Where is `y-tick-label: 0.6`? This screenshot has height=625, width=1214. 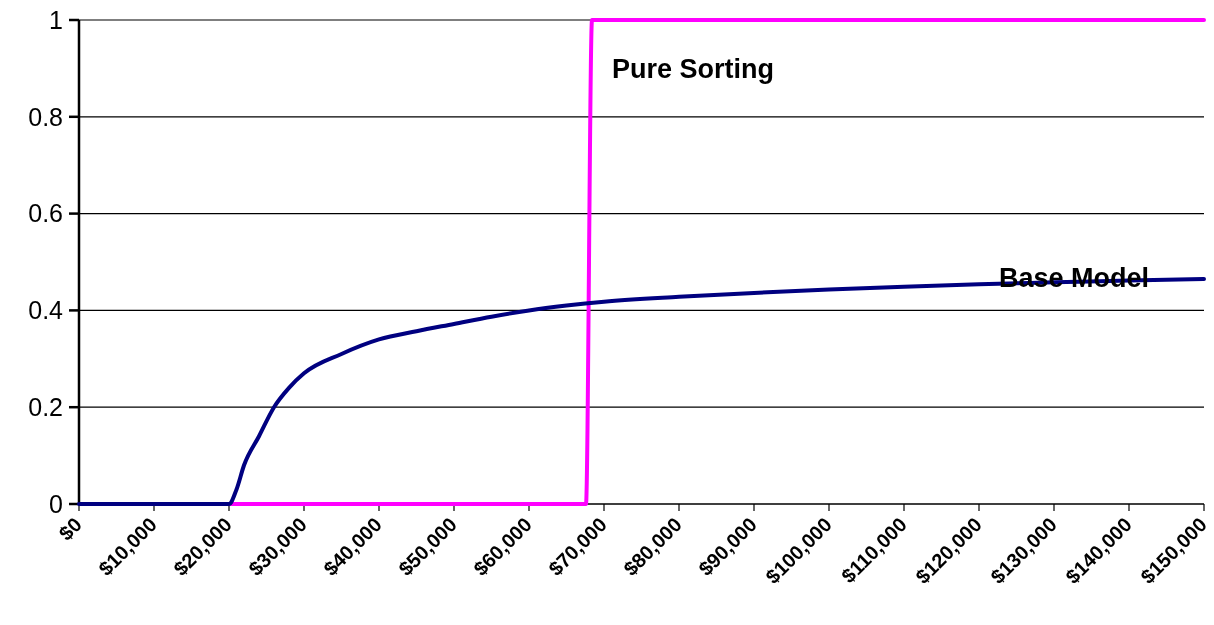 y-tick-label: 0.6 is located at coordinates (45, 213).